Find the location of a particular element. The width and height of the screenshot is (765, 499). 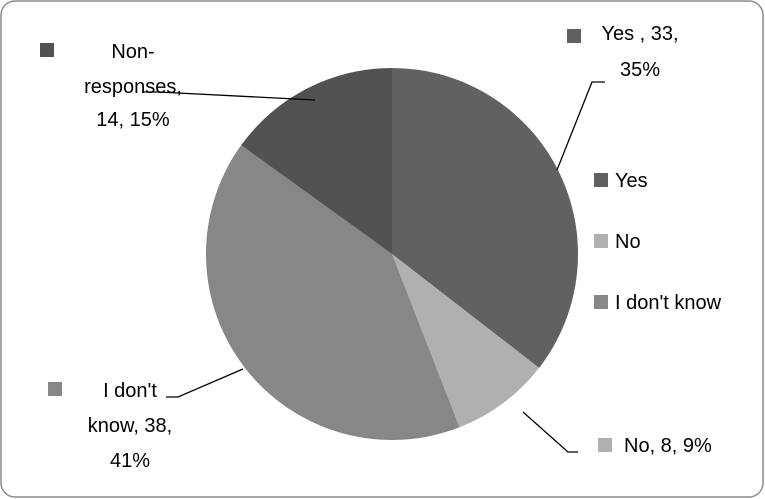

pie-slice-non-responses is located at coordinates (316, 161).